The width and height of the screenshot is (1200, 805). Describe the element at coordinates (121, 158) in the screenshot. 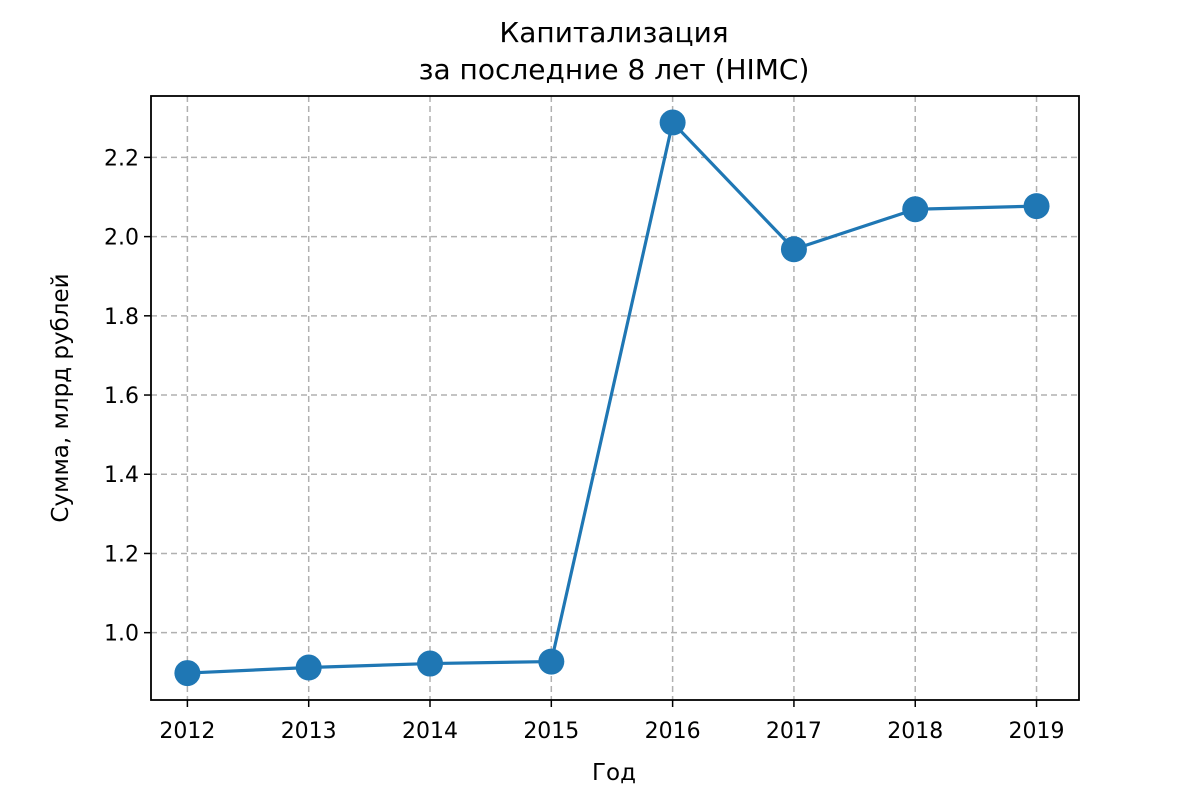

I see `y-tick-label: 2.2` at that location.